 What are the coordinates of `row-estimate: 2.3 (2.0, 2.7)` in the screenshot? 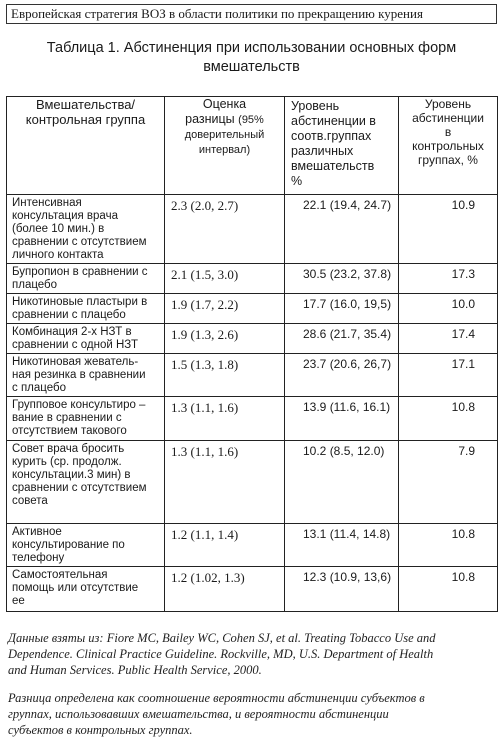 It's located at (224, 229).